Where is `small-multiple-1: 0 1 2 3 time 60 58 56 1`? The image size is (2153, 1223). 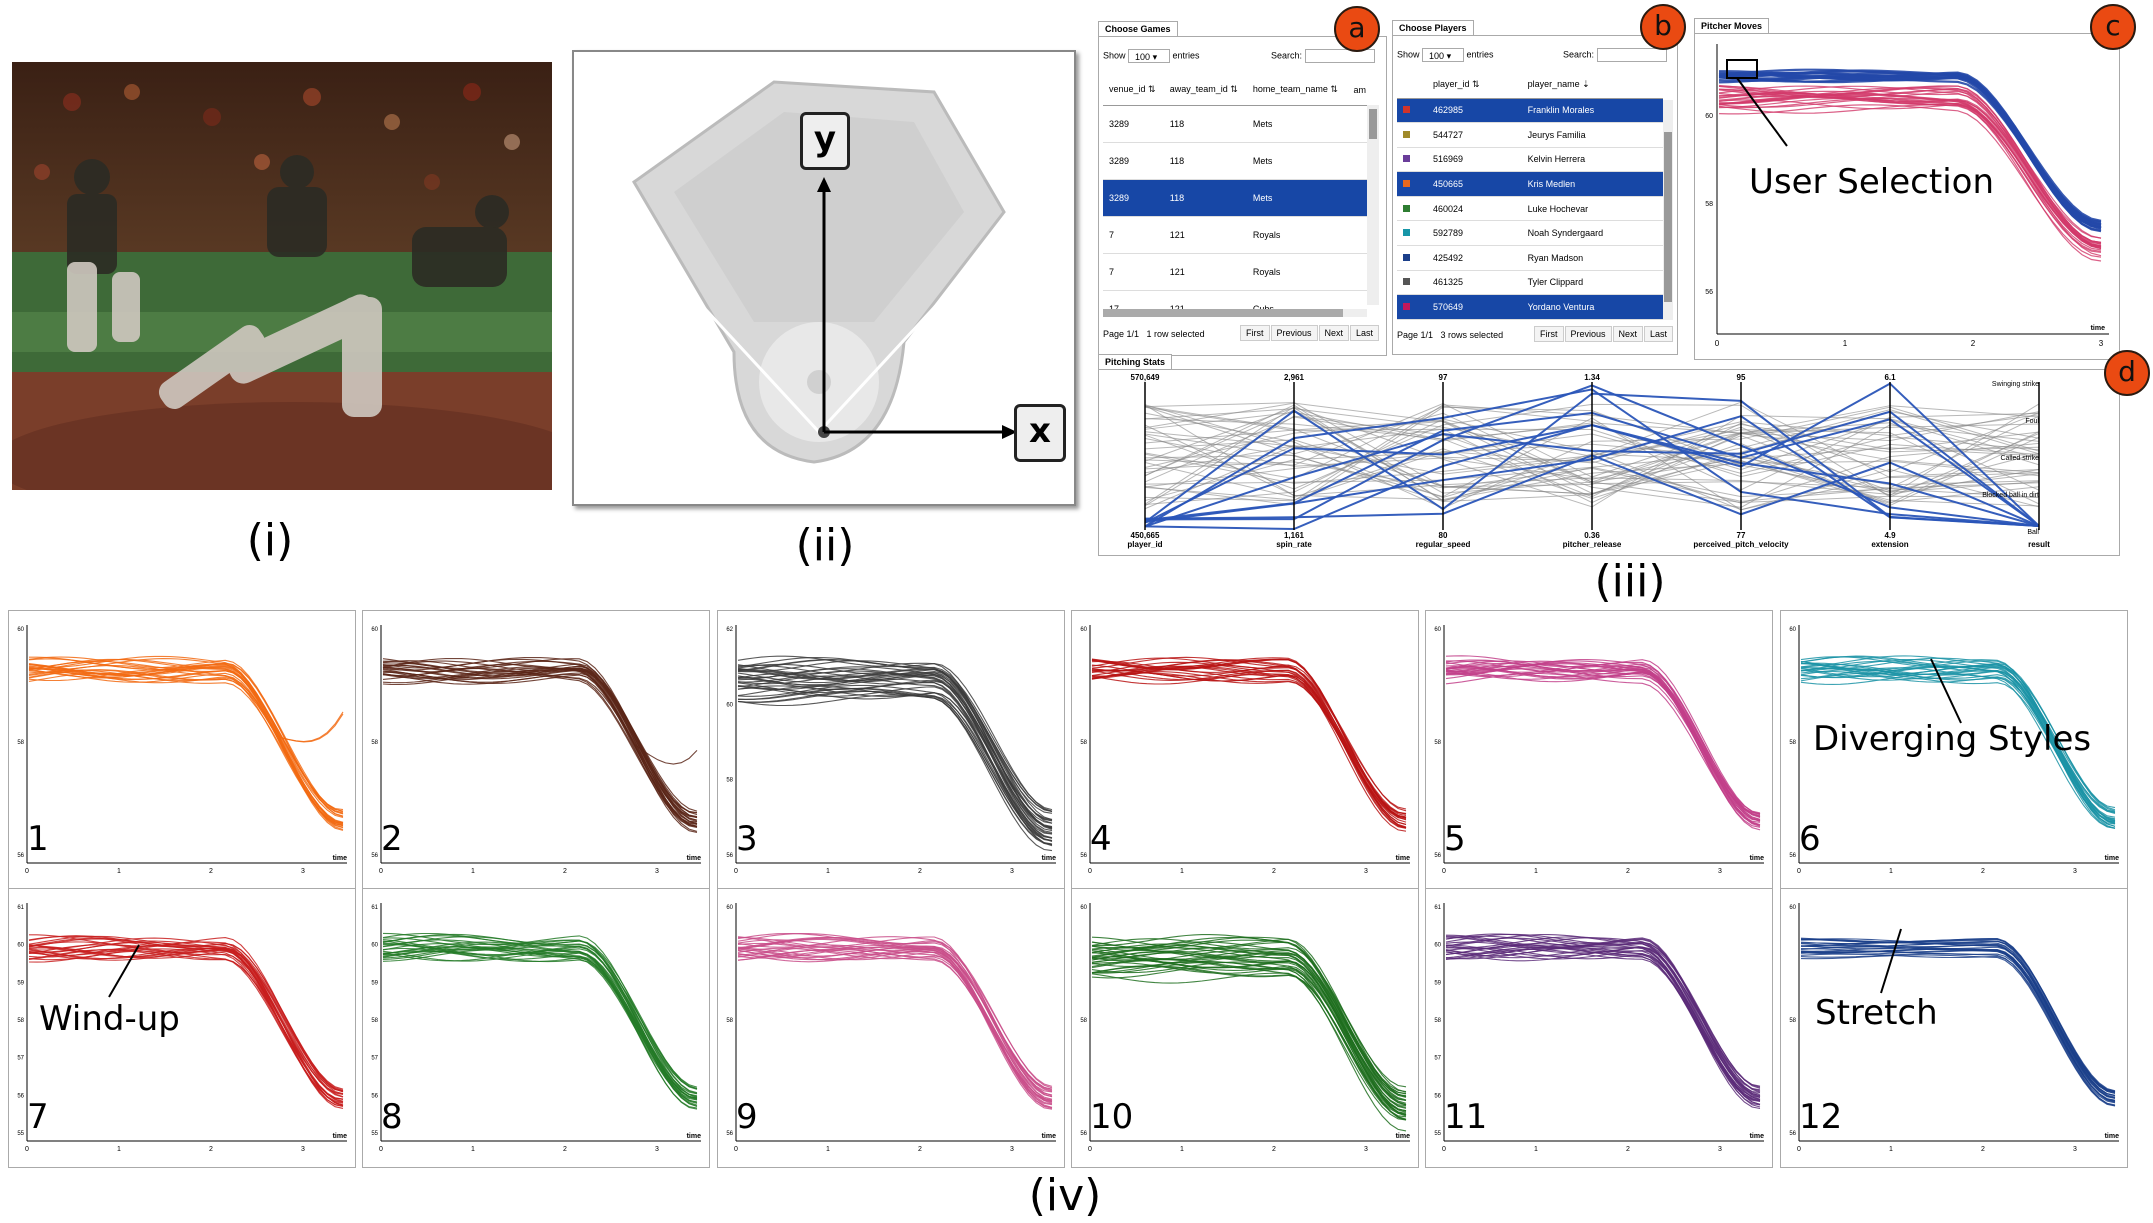
small-multiple-1: 0 1 2 3 time 60 58 56 1 is located at coordinates (182, 750).